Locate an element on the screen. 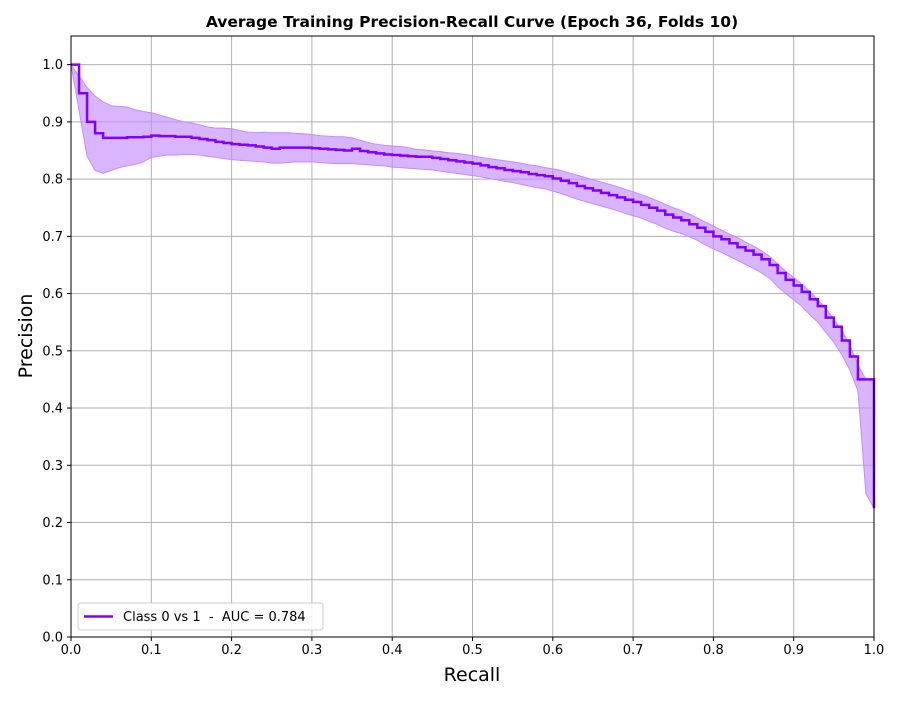  y-tick-label: 1.0 is located at coordinates (52, 65).